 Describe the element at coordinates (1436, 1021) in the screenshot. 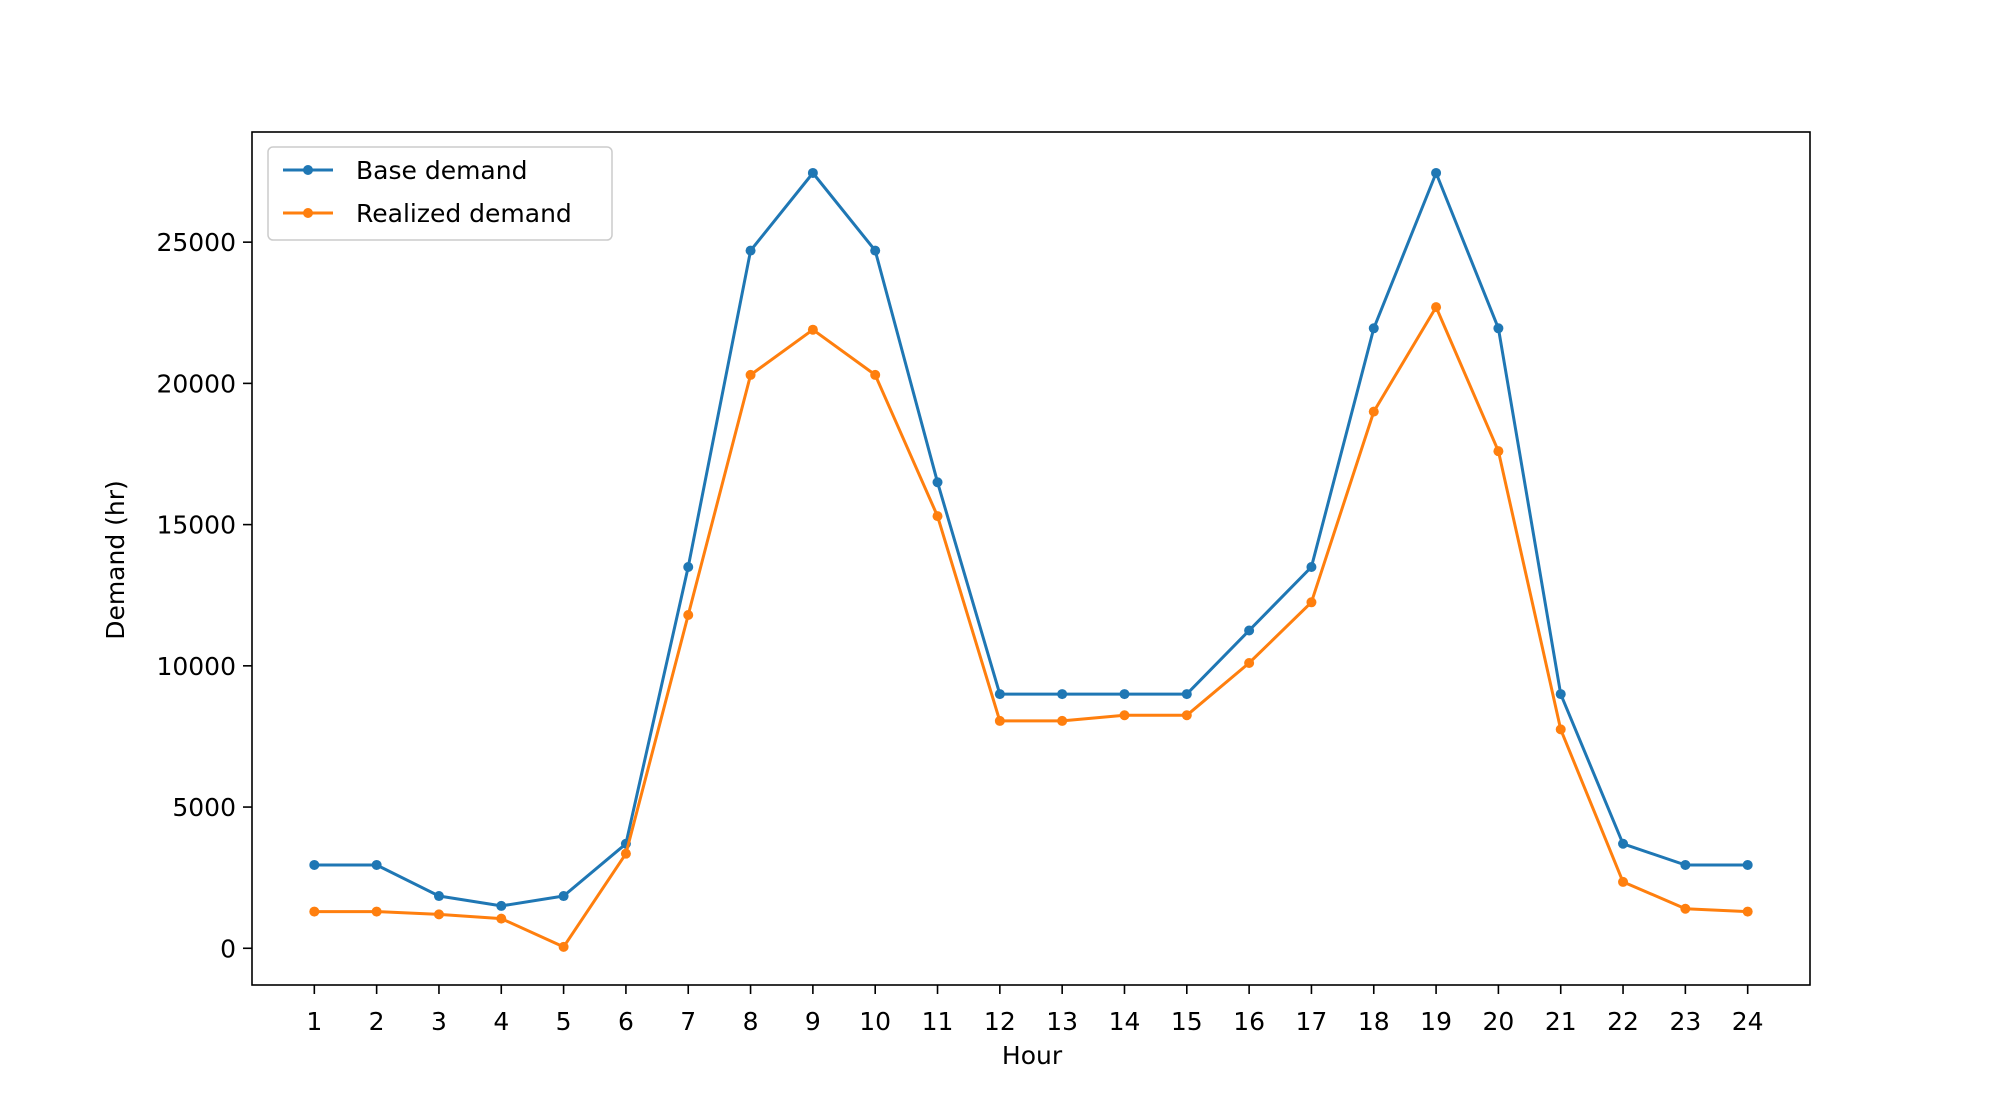

I see `x-tick-label: 19` at that location.